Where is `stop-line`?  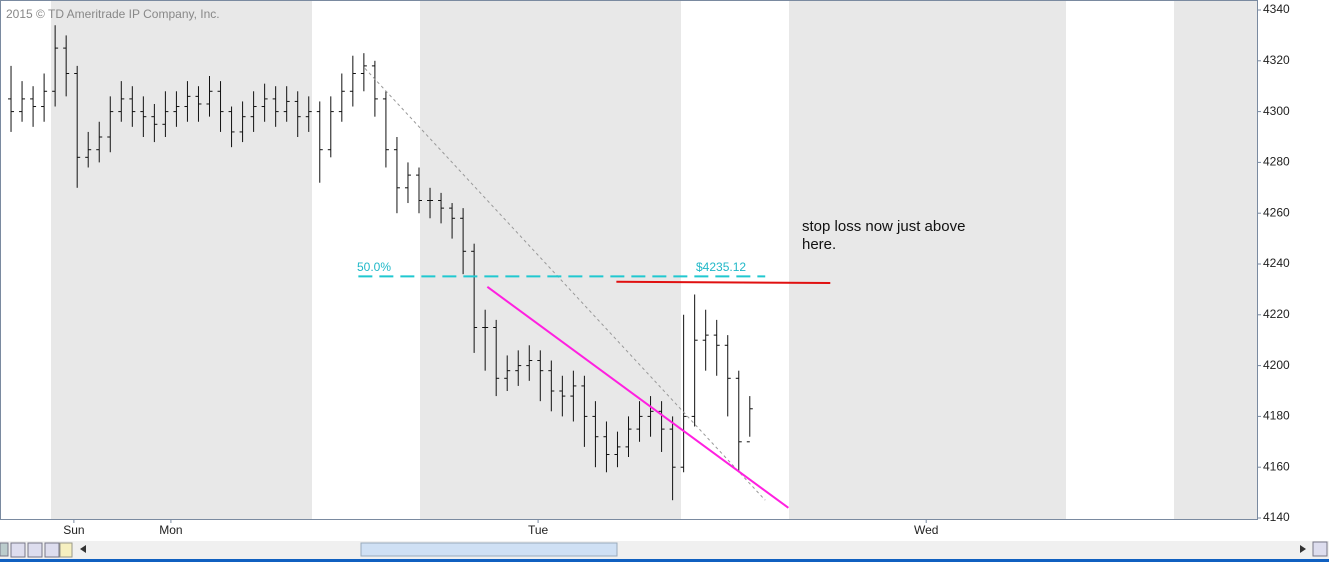
stop-line is located at coordinates (723, 282).